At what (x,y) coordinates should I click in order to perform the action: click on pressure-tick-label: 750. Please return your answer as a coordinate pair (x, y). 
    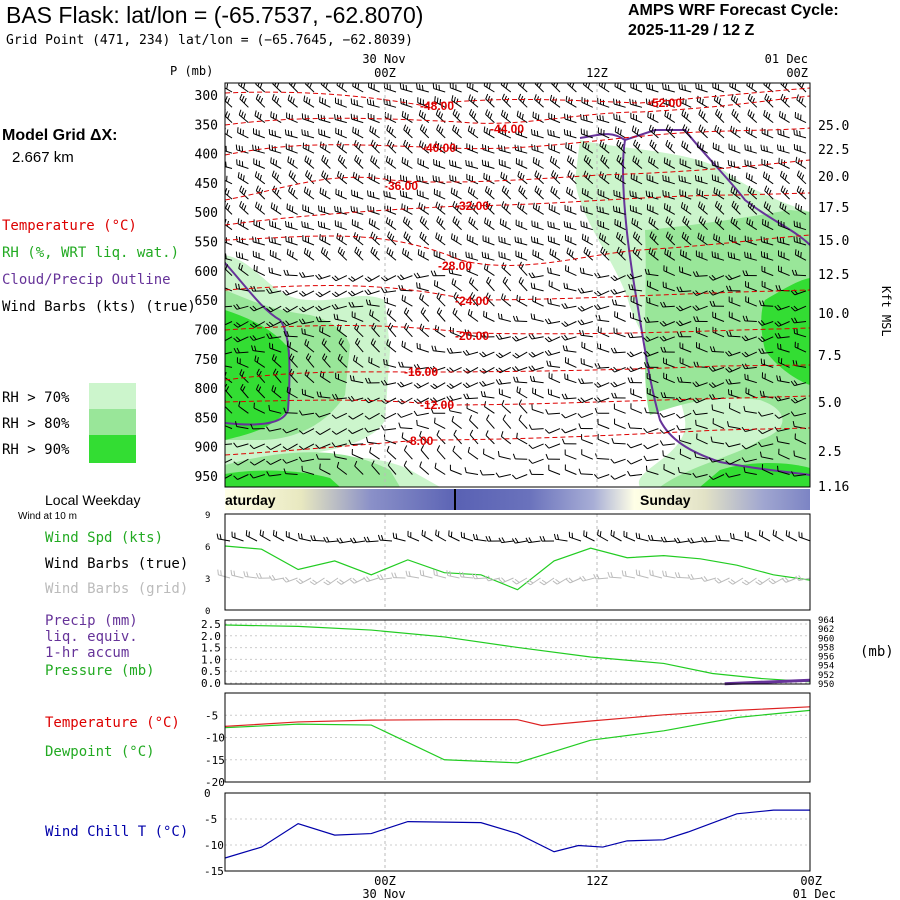
    Looking at the image, I should click on (206, 360).